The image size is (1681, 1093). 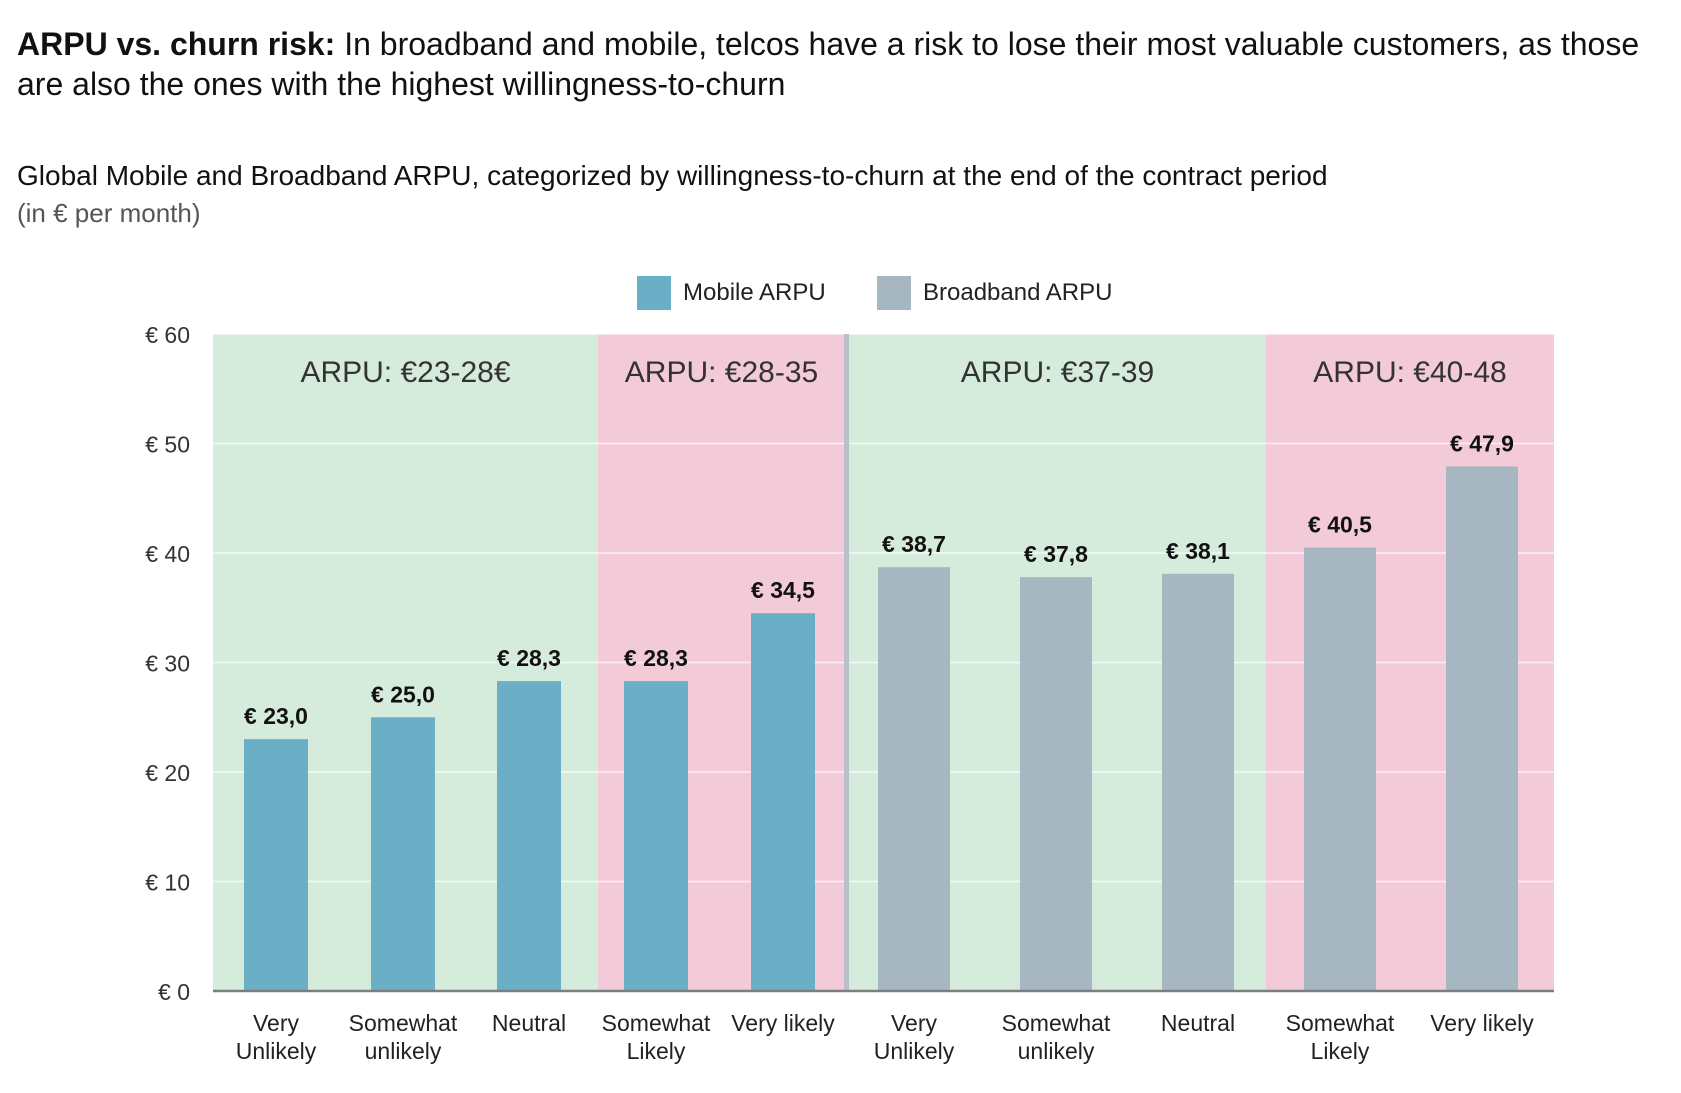 What do you see at coordinates (403, 1037) in the screenshot?
I see `x-tick-label-2: Somewhat unlikely` at bounding box center [403, 1037].